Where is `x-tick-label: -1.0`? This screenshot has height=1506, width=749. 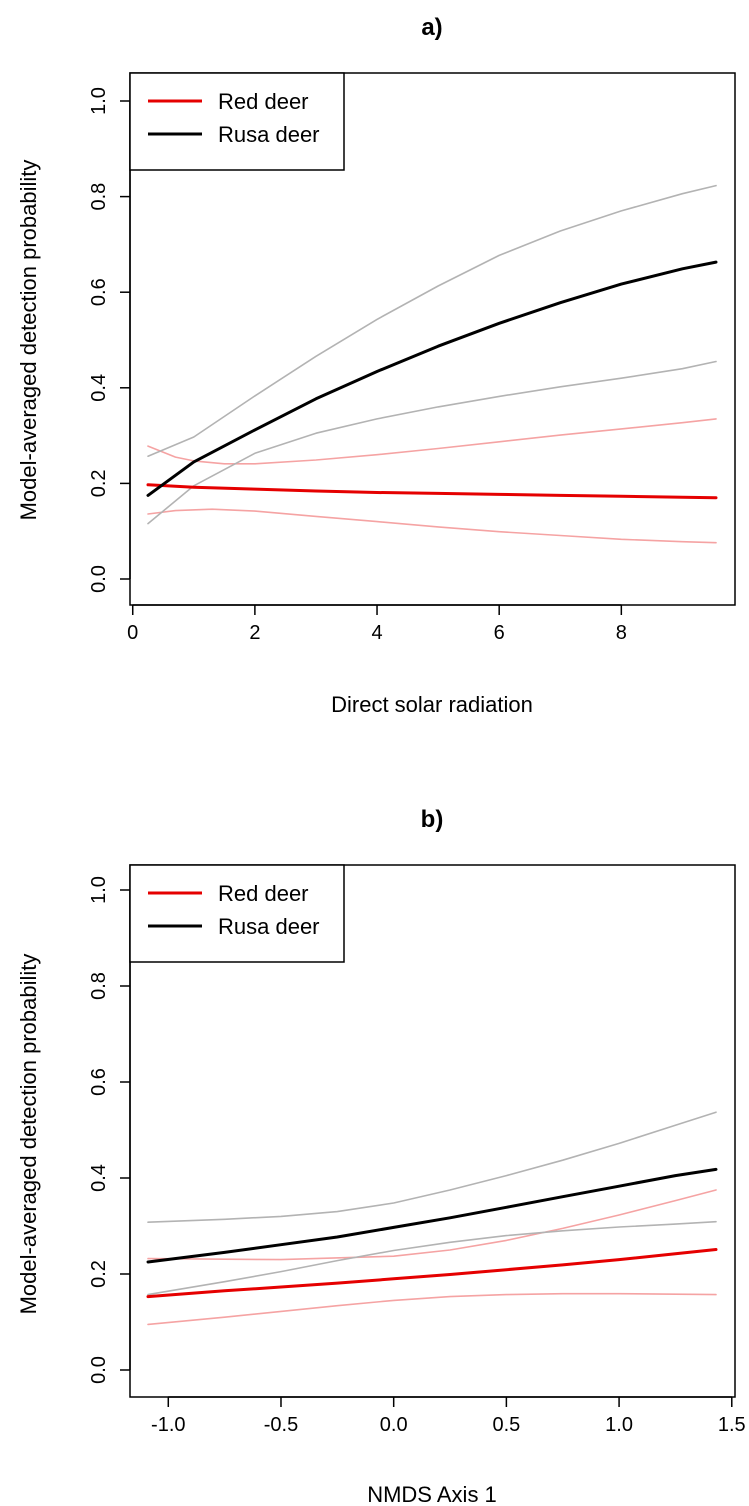
x-tick-label: -1.0 is located at coordinates (168, 1425).